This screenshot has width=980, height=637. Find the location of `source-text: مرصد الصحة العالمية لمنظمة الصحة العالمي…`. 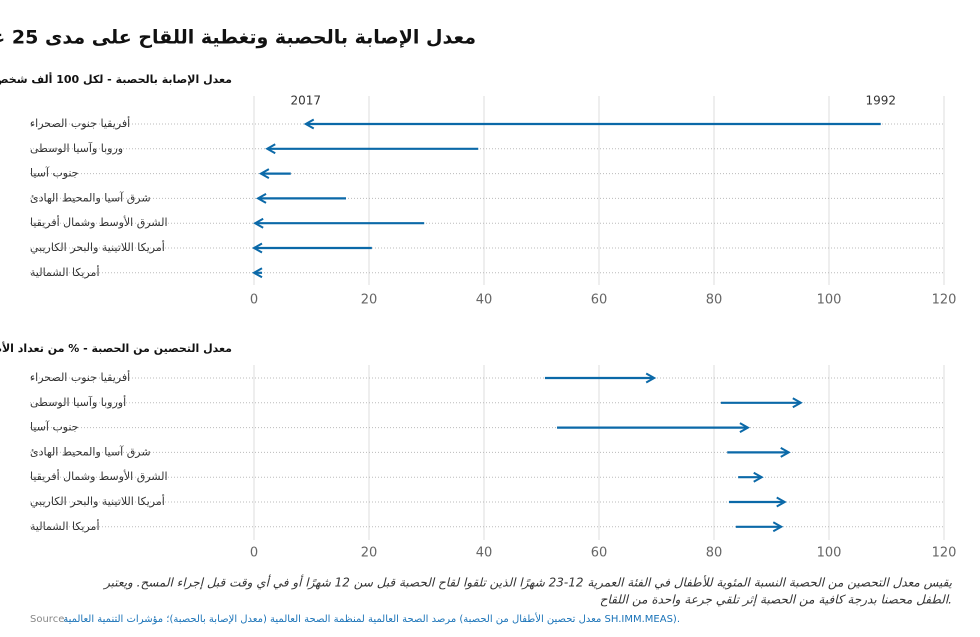

source-text: مرصد الصحة العالمية لمنظمة الصحة العالمي… is located at coordinates (371, 618).